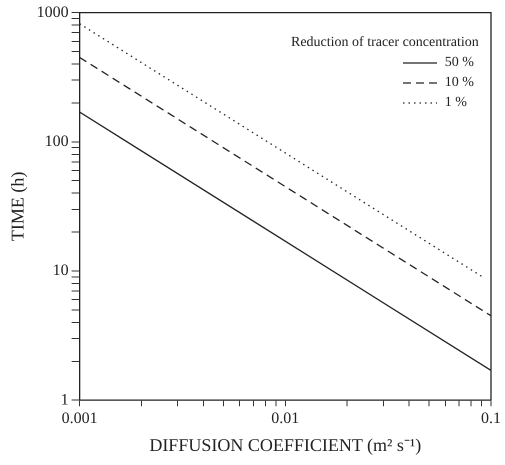 Image resolution: width=505 pixels, height=465 pixels. I want to click on x-tick-label: 0.001, so click(80, 419).